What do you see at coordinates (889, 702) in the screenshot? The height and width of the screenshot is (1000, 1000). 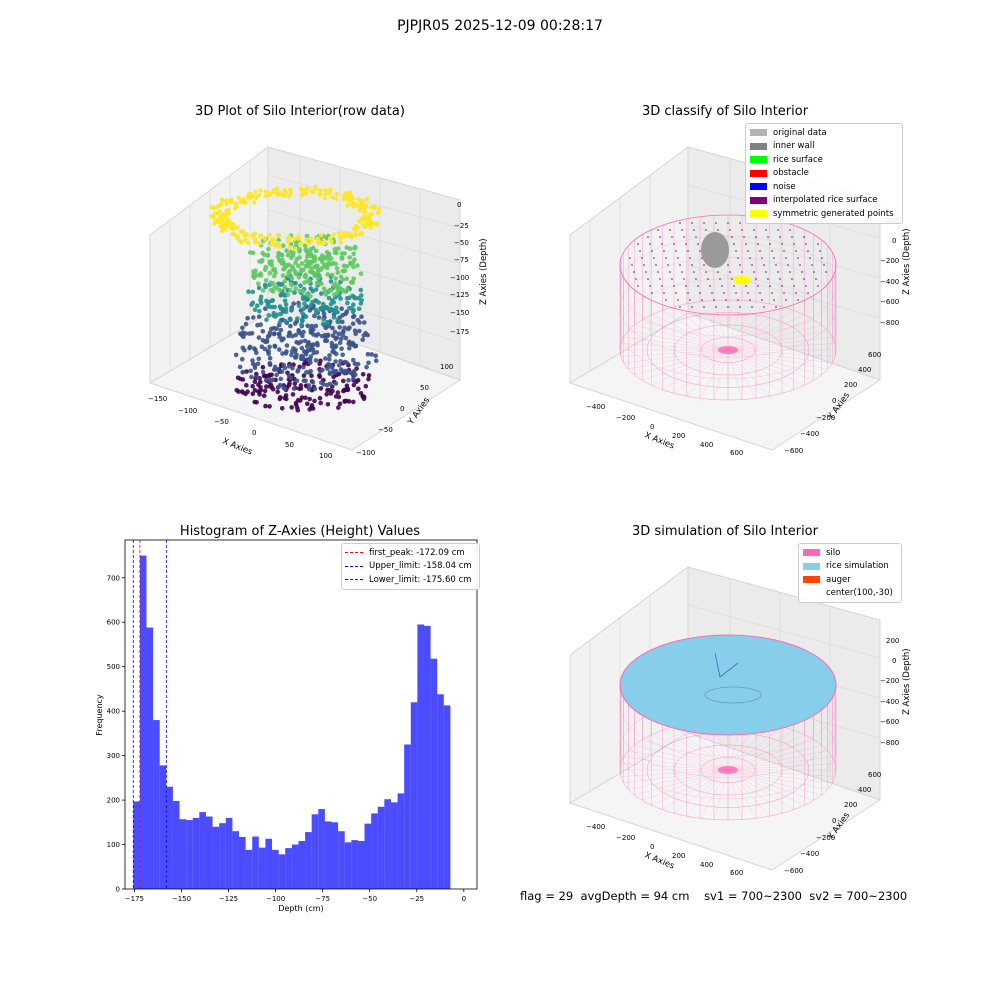 I see `simulation-ztick: −400` at bounding box center [889, 702].